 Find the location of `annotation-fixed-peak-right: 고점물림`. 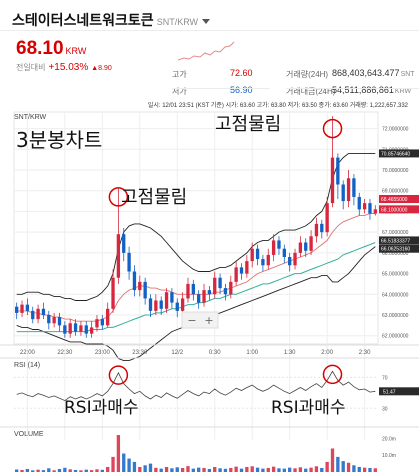

annotation-fixed-peak-right: 고점물림 is located at coordinates (248, 124).